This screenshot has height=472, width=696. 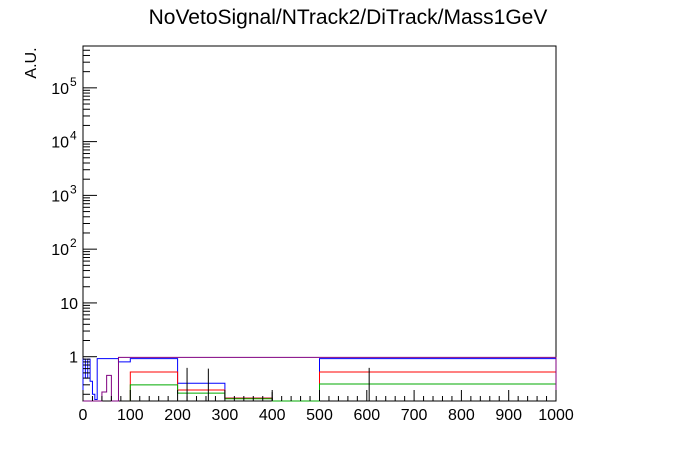 I want to click on x-tick-label: 800, so click(x=461, y=415).